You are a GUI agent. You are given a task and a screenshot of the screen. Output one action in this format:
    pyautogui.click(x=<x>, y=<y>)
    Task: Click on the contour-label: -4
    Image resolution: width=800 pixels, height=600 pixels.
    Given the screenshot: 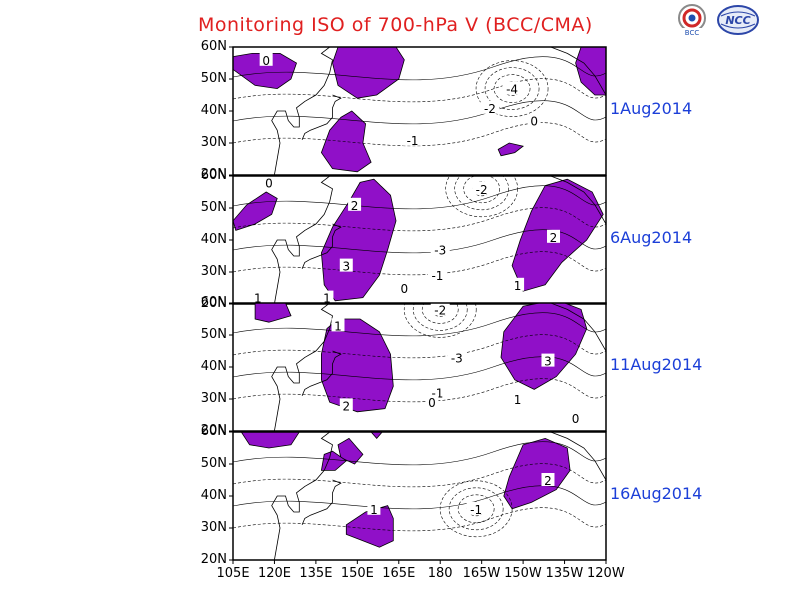 What is the action you would take?
    pyautogui.click(x=512, y=90)
    